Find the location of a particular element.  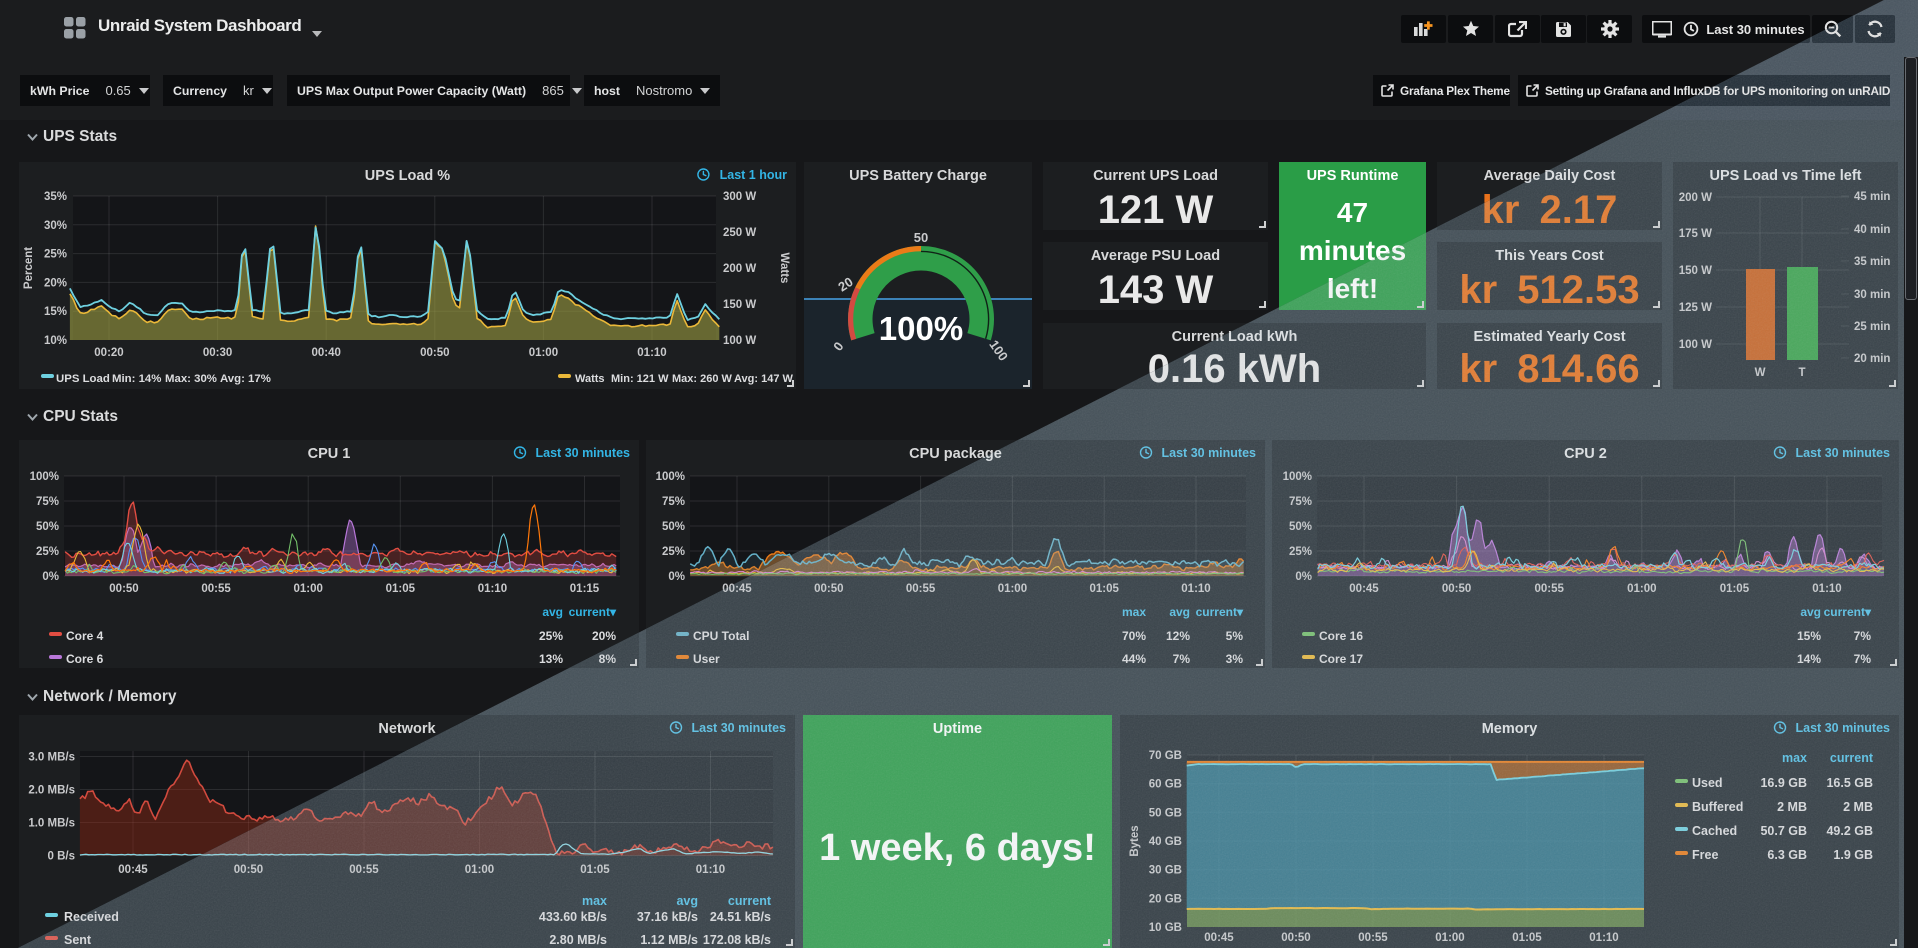

svg-text: UPS Load is located at coordinates (83, 379).